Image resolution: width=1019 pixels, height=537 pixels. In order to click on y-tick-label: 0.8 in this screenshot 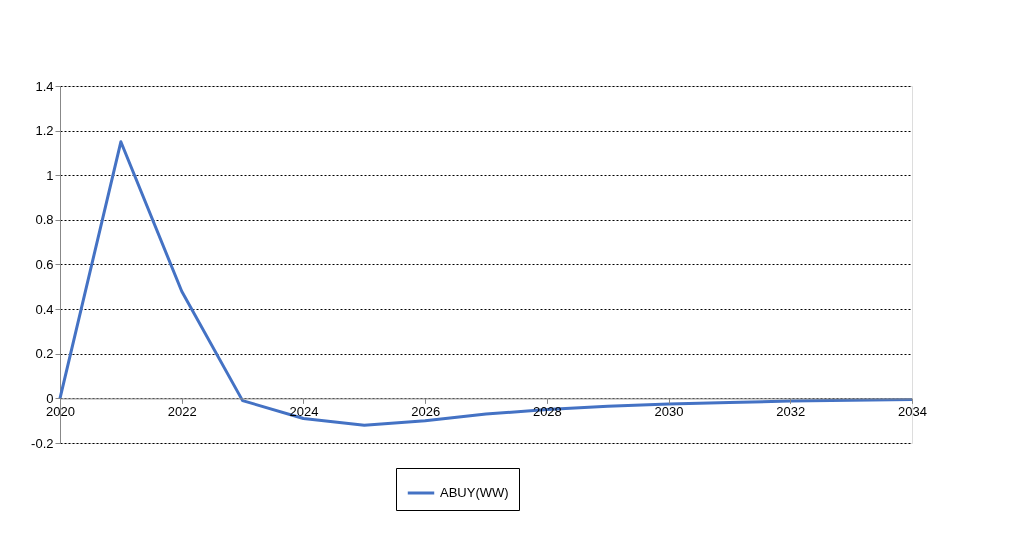, I will do `click(44, 220)`.